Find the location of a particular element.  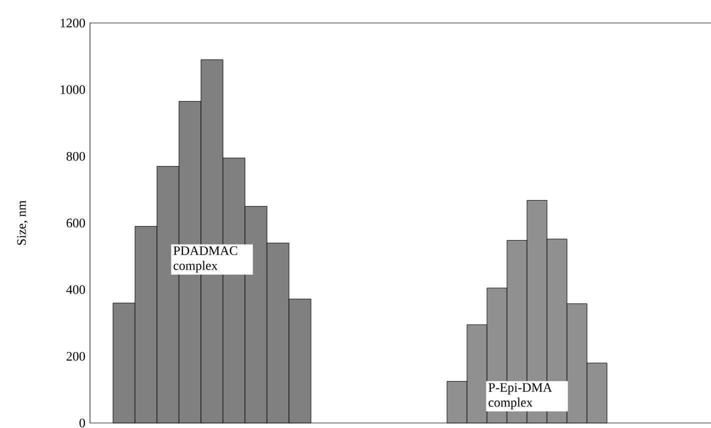

y-tick-label: 1000 is located at coordinates (72, 89).